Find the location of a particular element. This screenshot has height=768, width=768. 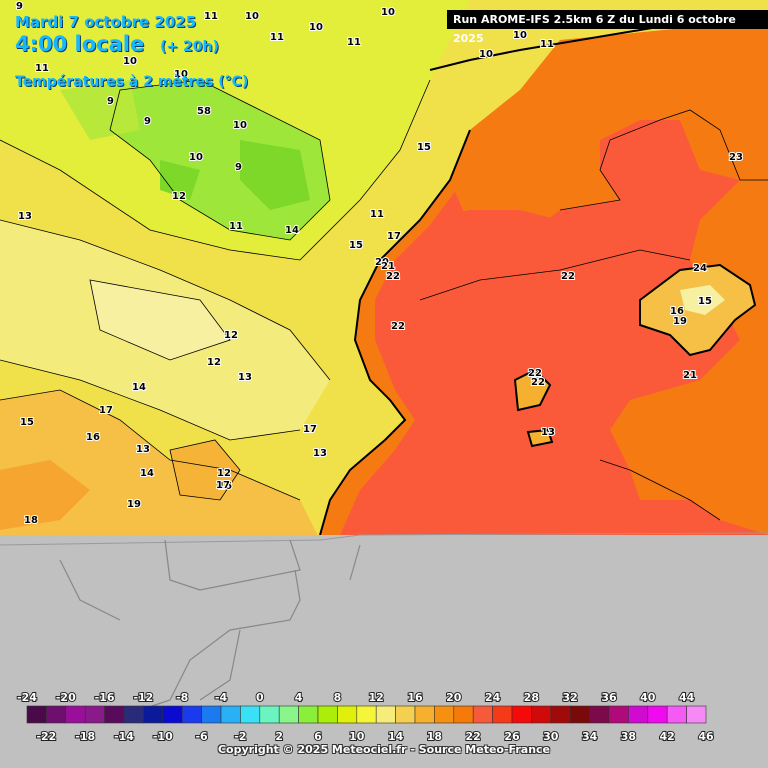

legend-lower-labels: -22 -18 -14 -10 -6 -2 2 6 10 14 18 22 26 30 34 38 42 46 is located at coordinates (375, 736).